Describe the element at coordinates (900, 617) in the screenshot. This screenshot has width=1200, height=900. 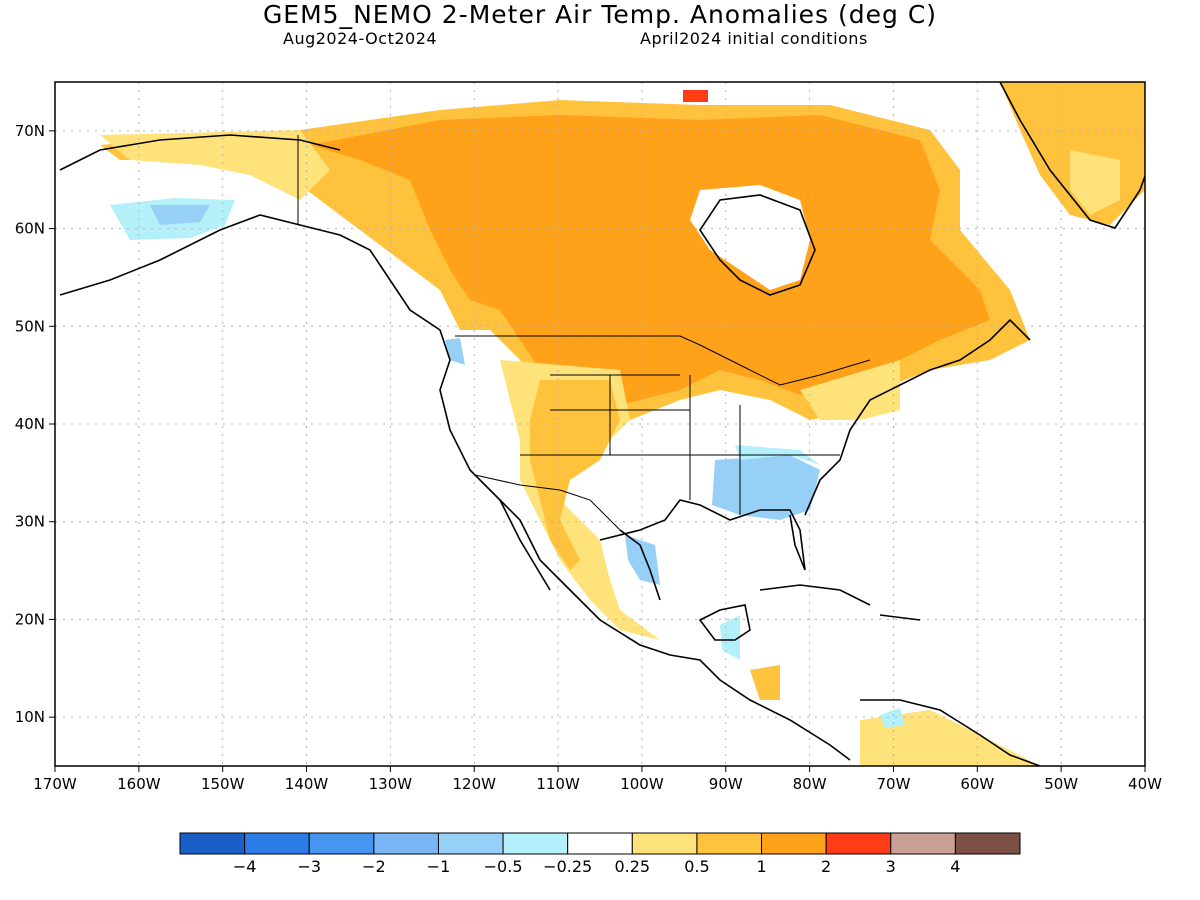
I see `hispaniola` at that location.